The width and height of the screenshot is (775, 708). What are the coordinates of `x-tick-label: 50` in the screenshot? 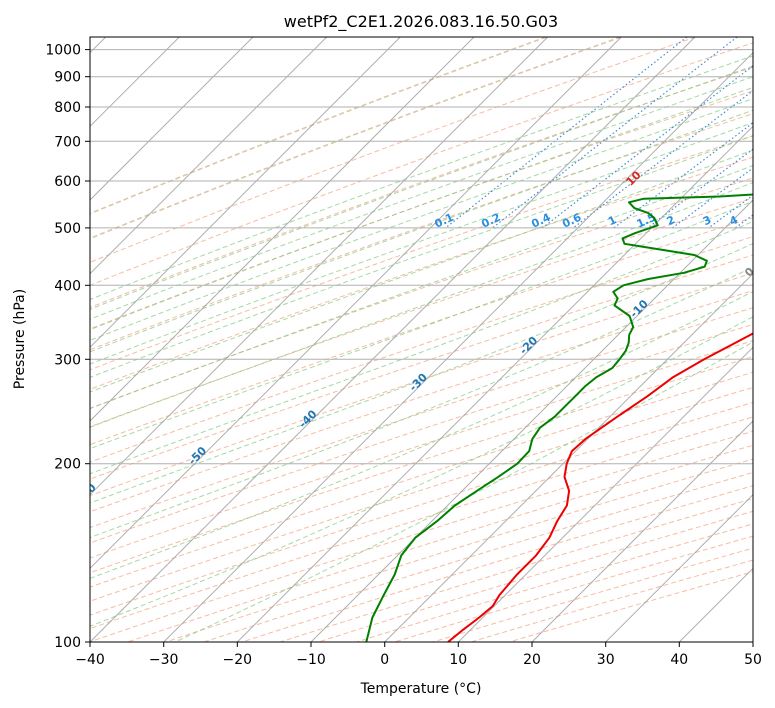 It's located at (753, 660).